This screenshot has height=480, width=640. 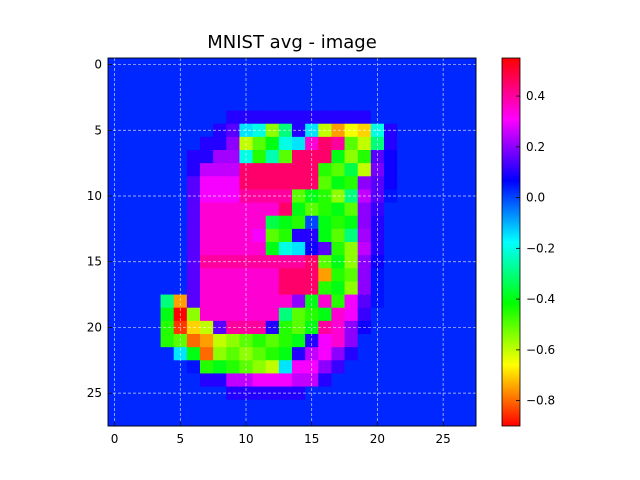 What do you see at coordinates (540, 401) in the screenshot?
I see `colorbar-tick-label: −0.8` at bounding box center [540, 401].